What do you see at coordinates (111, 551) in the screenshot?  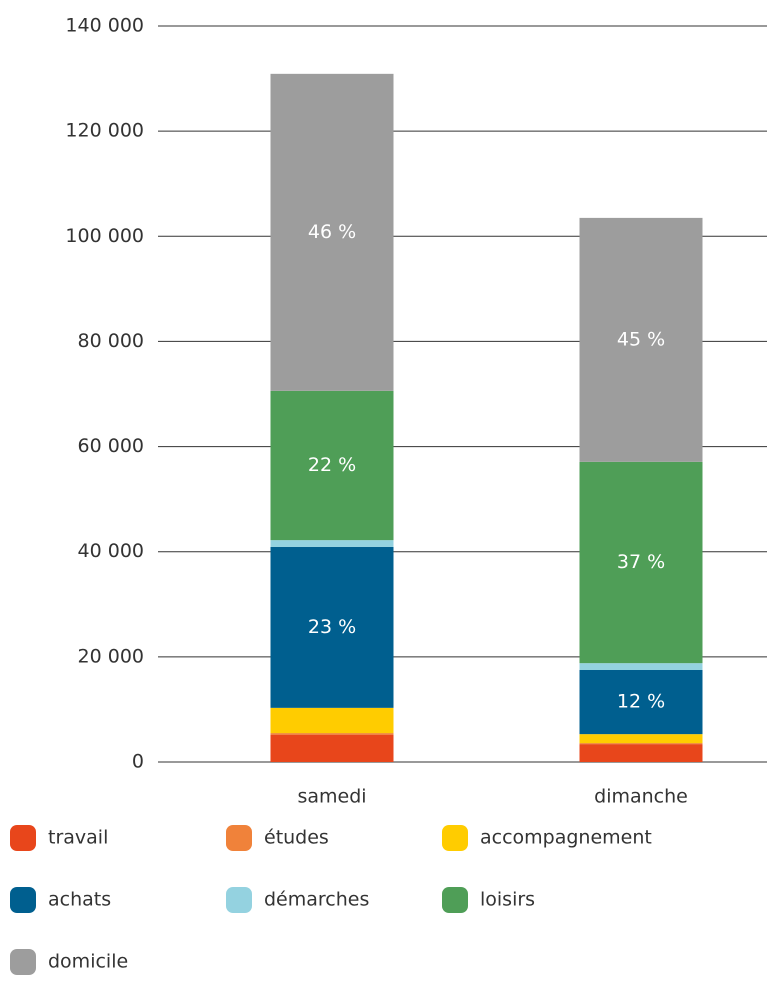 I see `y-tick-label: 40 000` at bounding box center [111, 551].